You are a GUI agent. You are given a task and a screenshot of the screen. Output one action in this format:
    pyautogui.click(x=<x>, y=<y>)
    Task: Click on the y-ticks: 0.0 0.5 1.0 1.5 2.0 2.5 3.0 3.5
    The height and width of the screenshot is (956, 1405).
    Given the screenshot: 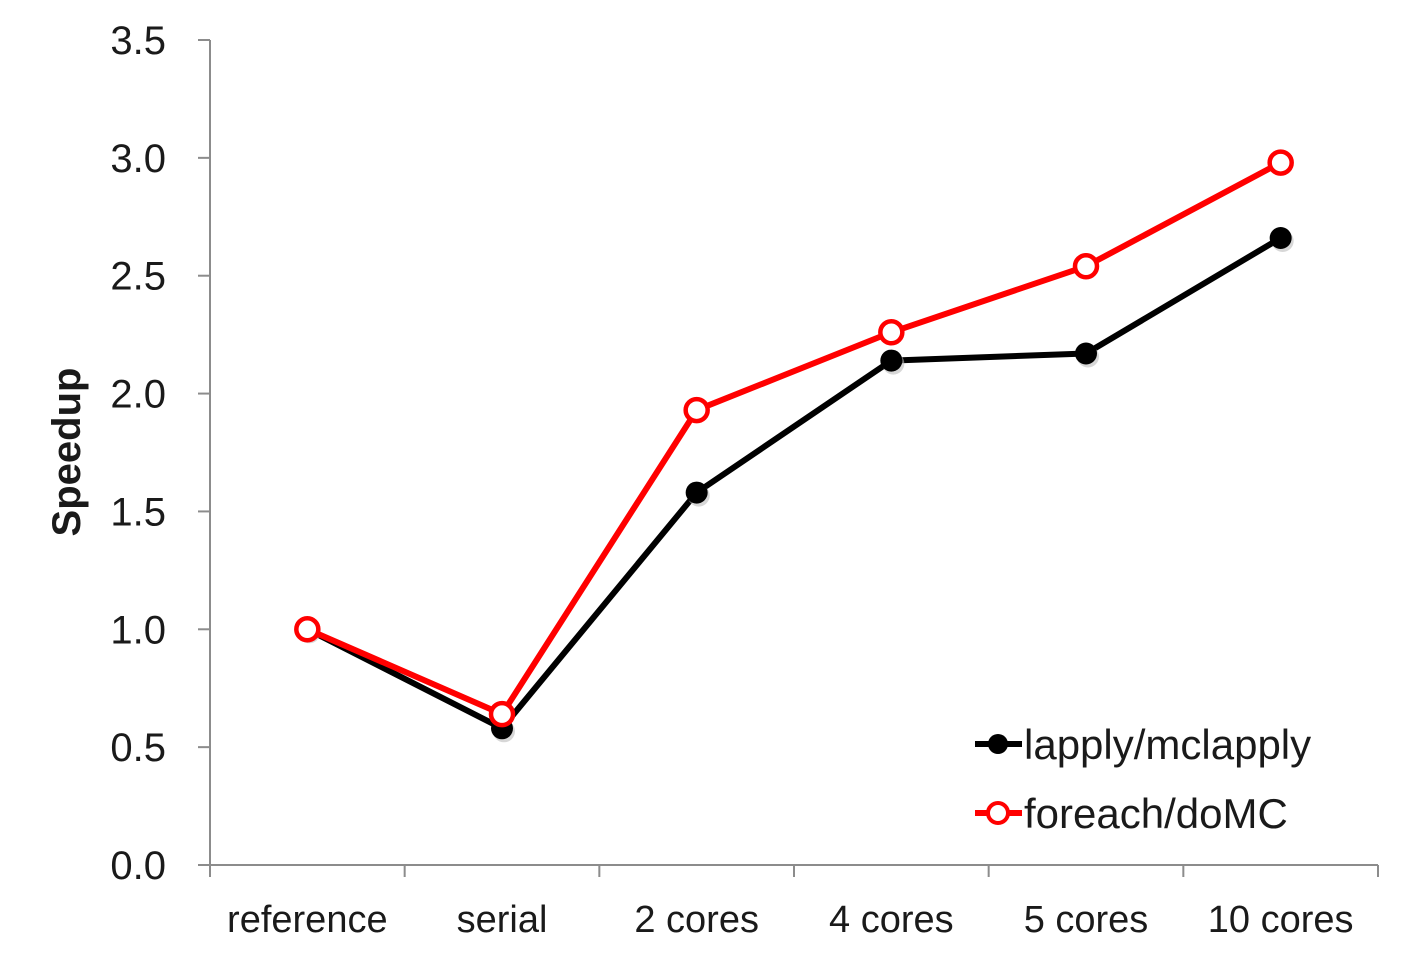 What is the action you would take?
    pyautogui.click(x=160, y=453)
    